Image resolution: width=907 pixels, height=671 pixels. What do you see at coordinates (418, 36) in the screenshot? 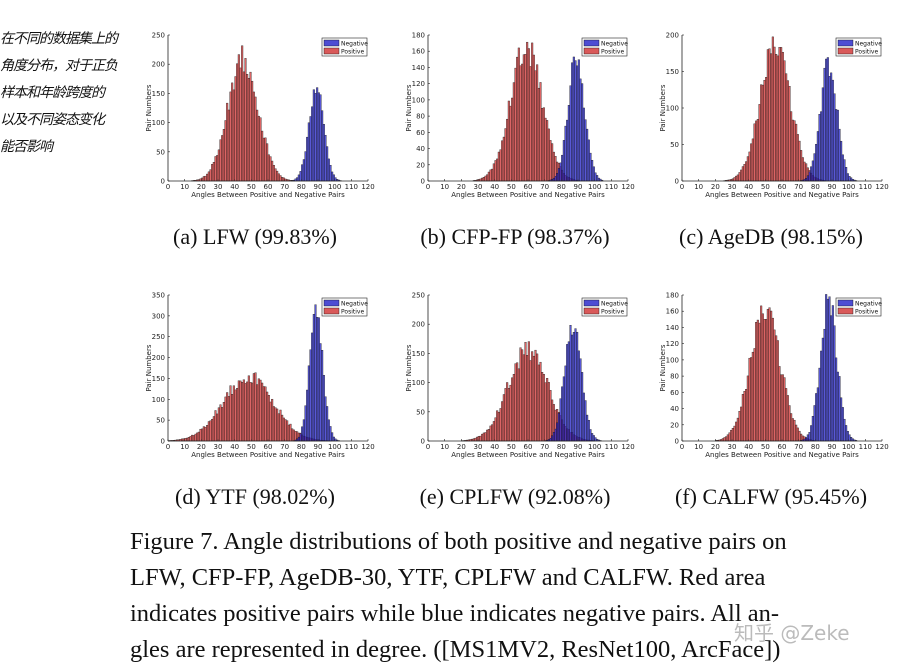
I see `y-tick-label: 180` at bounding box center [418, 36].